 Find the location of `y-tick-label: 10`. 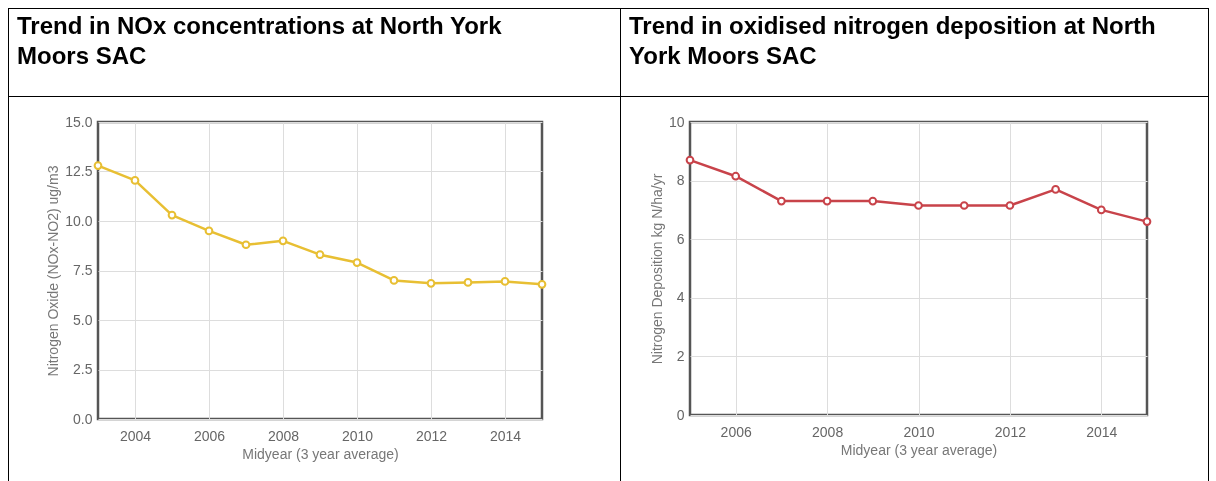

y-tick-label: 10 is located at coordinates (676, 121).